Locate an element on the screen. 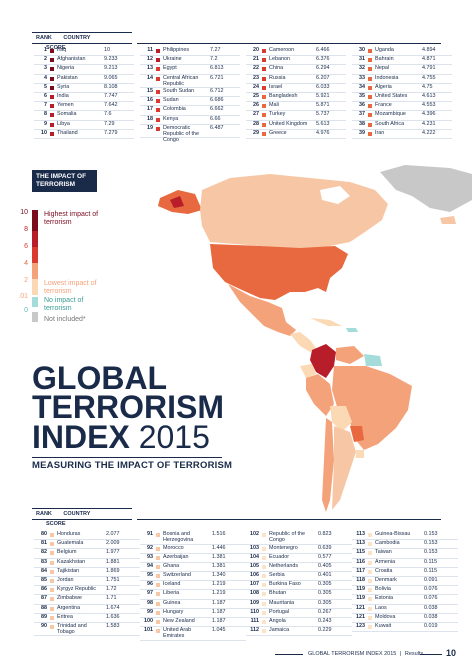 This screenshot has width=474, height=670. row-rank: 39 is located at coordinates (362, 132).